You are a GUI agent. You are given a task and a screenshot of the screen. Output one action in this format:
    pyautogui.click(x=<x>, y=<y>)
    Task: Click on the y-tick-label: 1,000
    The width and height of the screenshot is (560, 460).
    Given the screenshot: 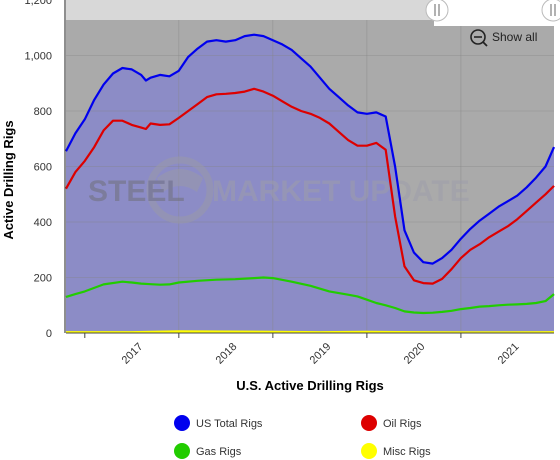 What is the action you would take?
    pyautogui.click(x=38, y=57)
    